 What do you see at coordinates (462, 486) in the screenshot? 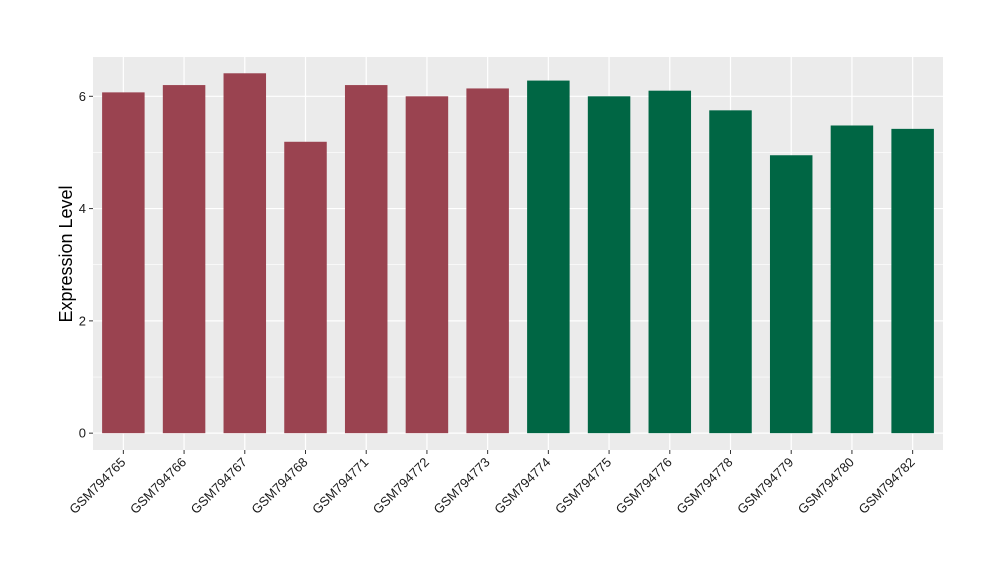
I see `x-tick-label: GSM794773` at bounding box center [462, 486].